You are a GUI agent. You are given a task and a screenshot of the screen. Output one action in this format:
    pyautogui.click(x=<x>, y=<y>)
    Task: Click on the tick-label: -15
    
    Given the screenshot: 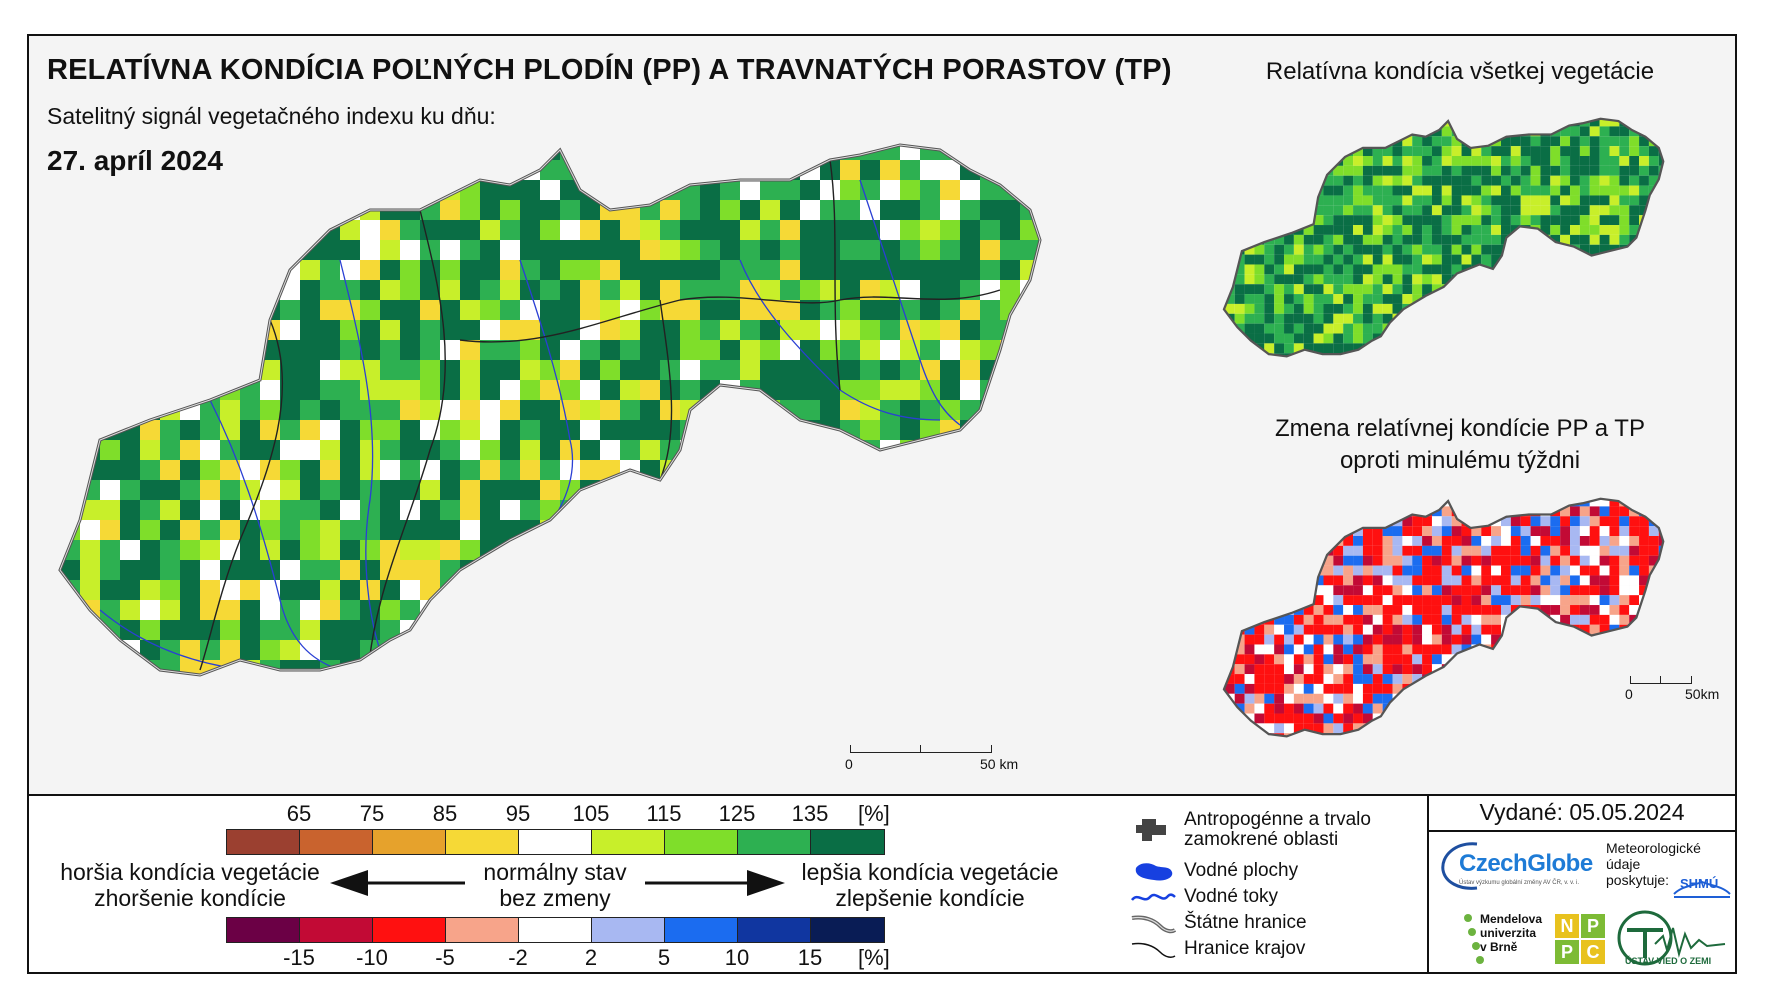 What is the action you would take?
    pyautogui.click(x=299, y=957)
    